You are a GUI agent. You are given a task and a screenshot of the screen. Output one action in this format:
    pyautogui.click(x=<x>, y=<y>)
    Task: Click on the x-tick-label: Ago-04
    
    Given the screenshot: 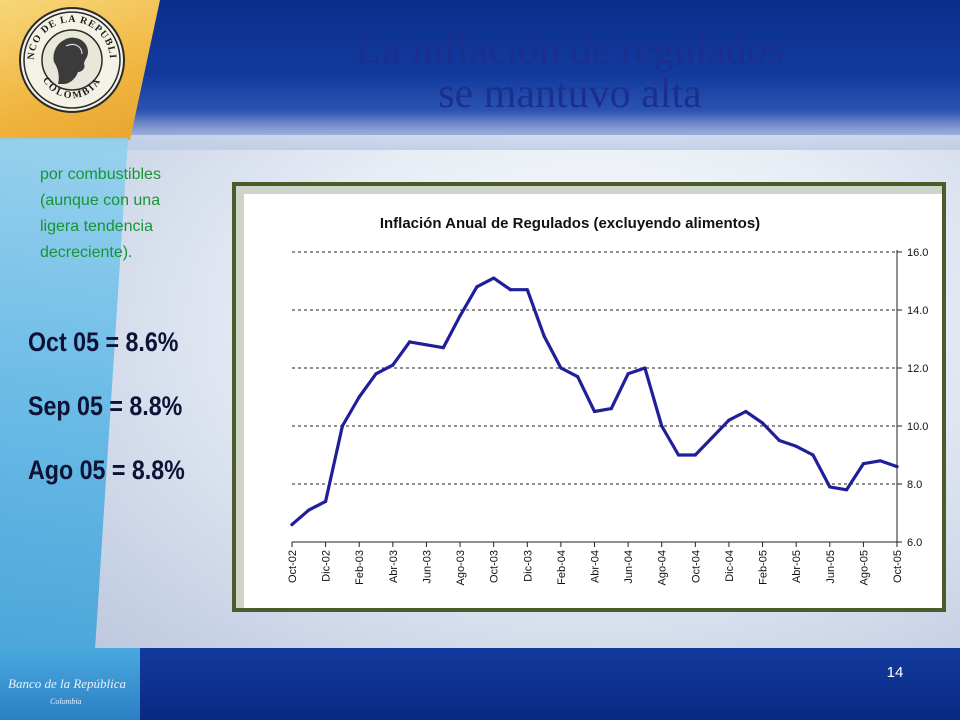 What is the action you would take?
    pyautogui.click(x=663, y=567)
    